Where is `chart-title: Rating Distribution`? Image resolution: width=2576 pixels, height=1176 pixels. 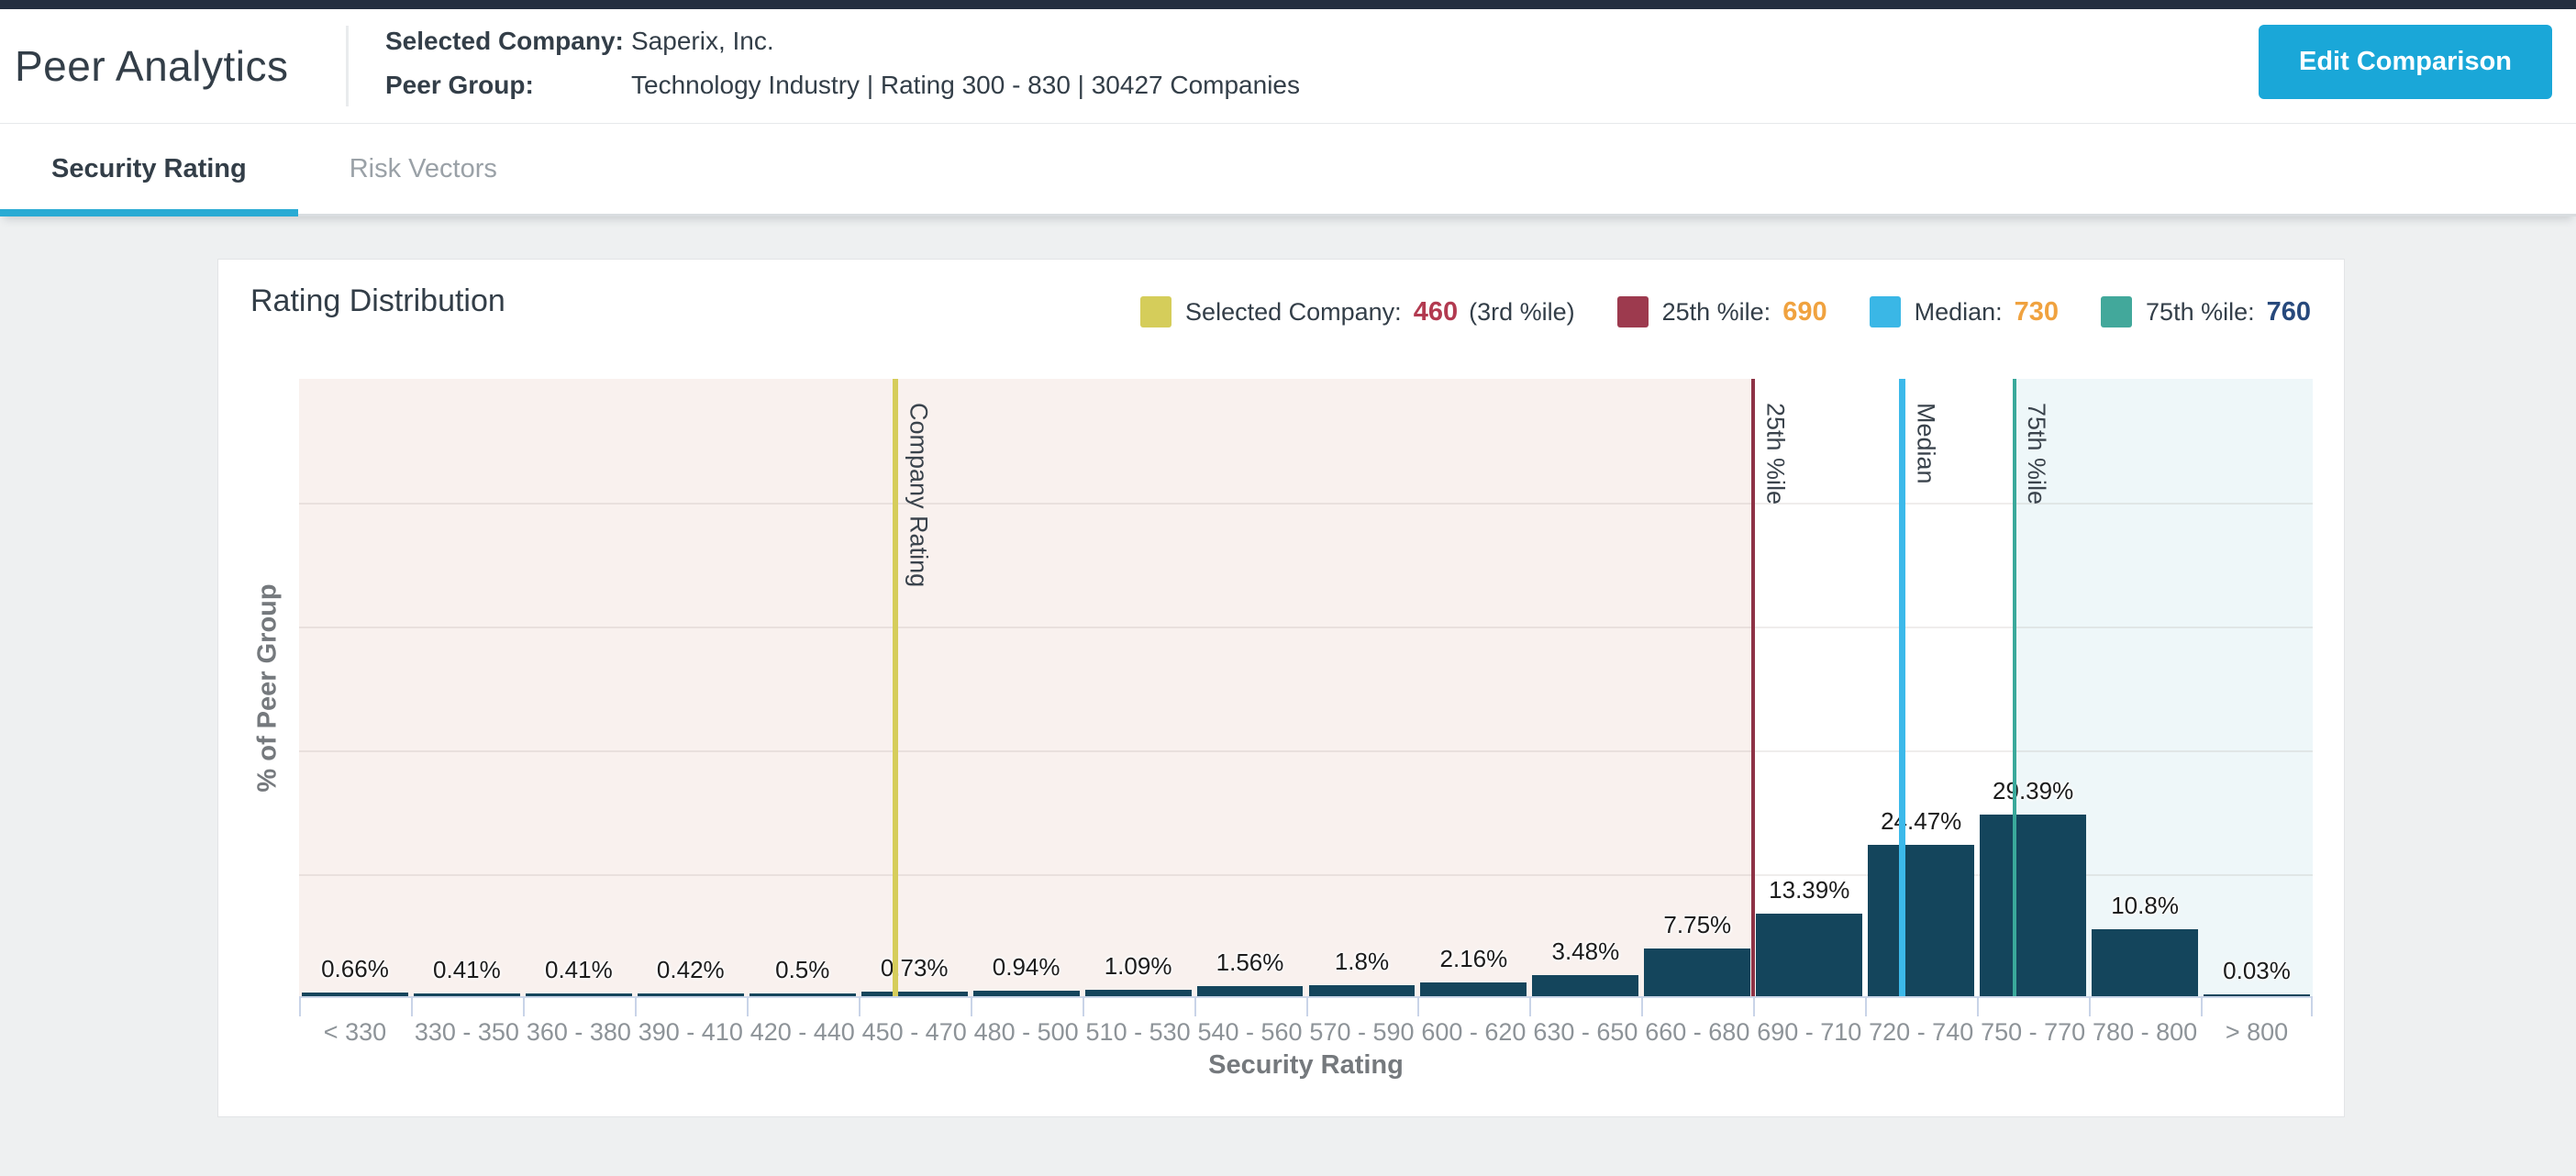 chart-title: Rating Distribution is located at coordinates (377, 300).